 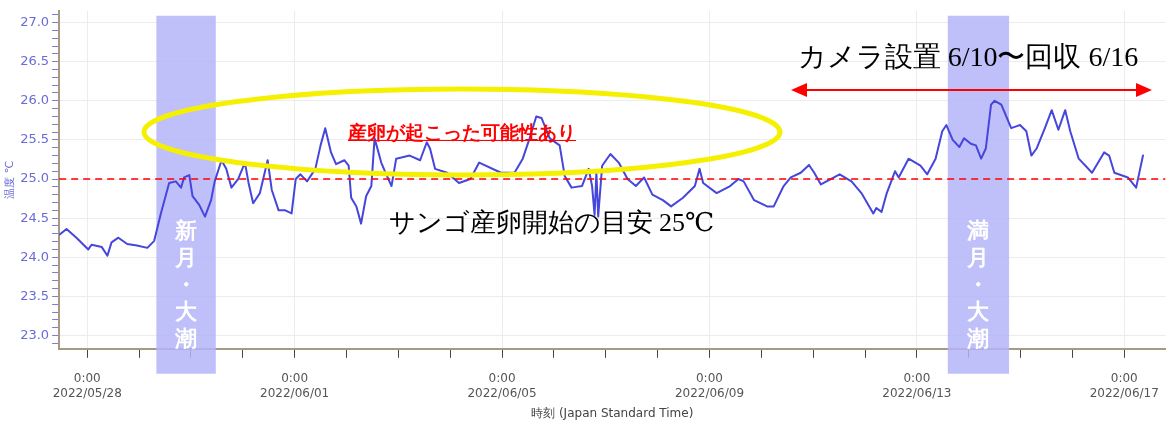 I want to click on band-label: 満月・大潮, so click(x=978, y=284).